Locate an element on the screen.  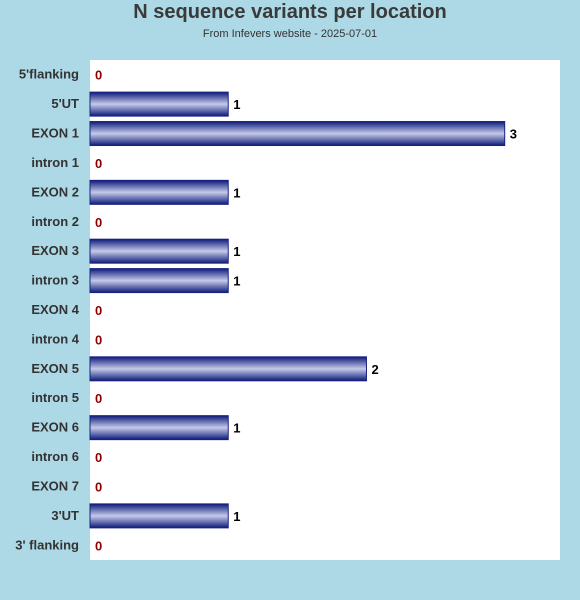
category-label: intron 2 is located at coordinates (55, 221).